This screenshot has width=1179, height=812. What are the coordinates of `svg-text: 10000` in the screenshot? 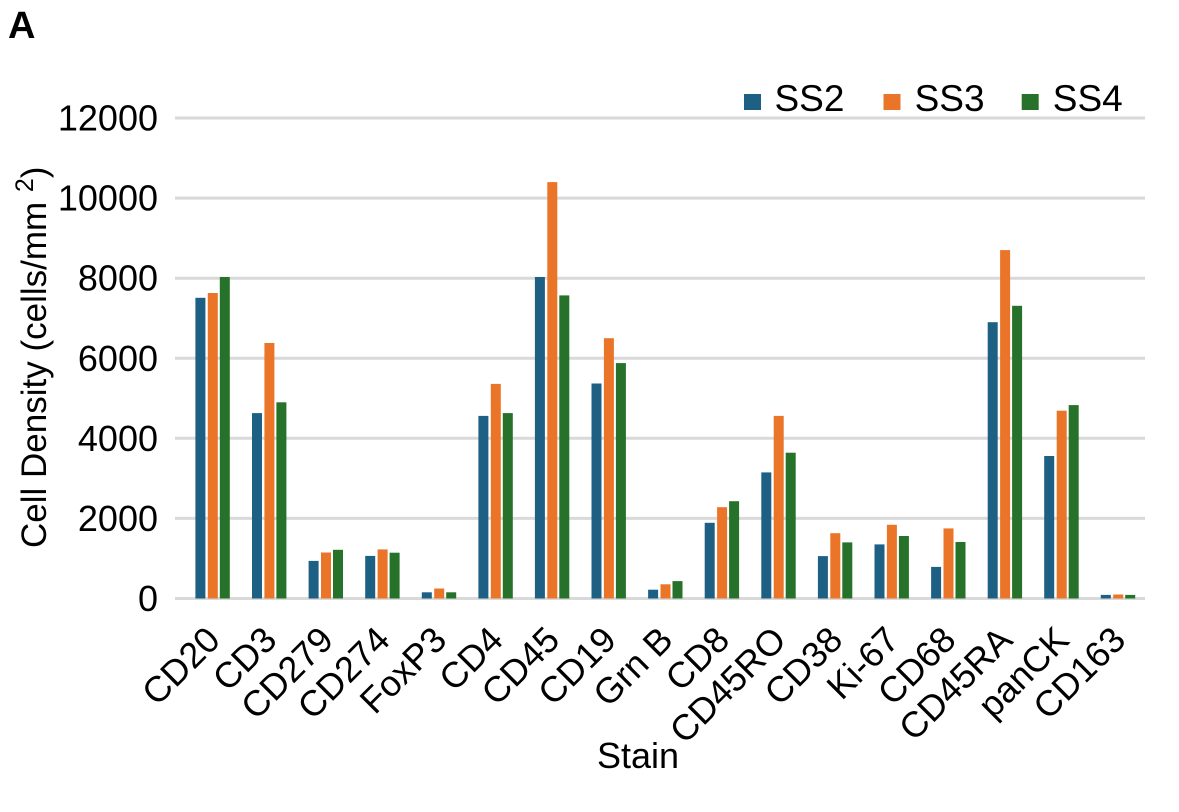 It's located at (108, 198).